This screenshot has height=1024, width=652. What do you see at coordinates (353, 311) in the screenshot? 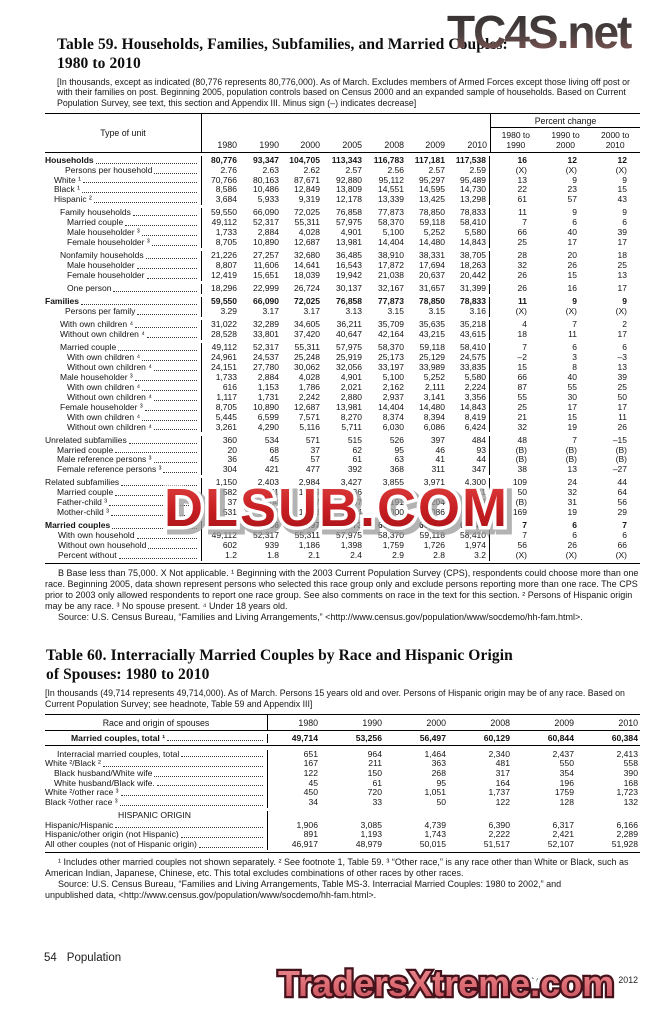
I see `value-cell: 3.13` at bounding box center [353, 311].